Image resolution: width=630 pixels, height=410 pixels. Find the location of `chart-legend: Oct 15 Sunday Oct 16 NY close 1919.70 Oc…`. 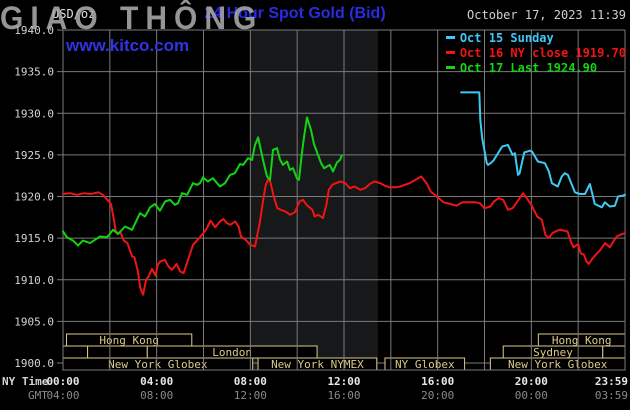

chart-legend: Oct 15 Sunday Oct 16 NY close 1919.70 Oc… is located at coordinates (535, 53).